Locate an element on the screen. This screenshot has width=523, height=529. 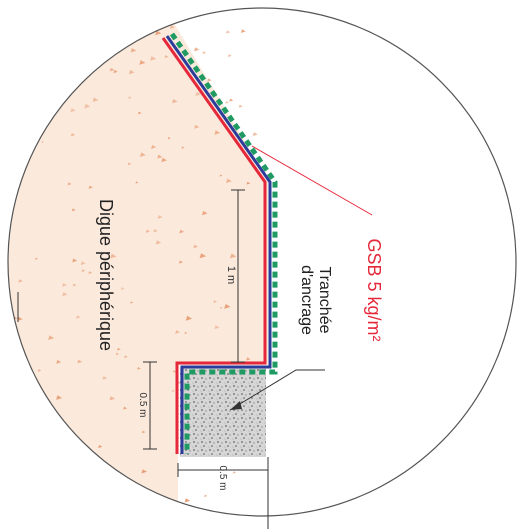
dimension-05m-horizontal-label: 0.5 m is located at coordinates (222, 477).